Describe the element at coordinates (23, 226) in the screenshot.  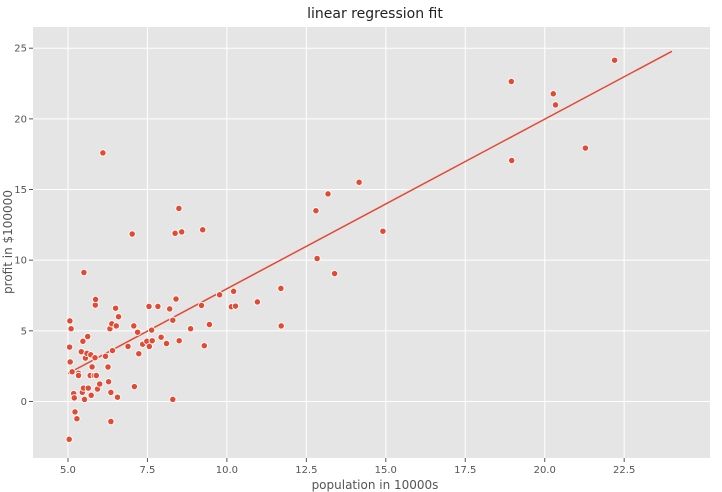
I see `y-axis-ticks: 0 5 10 15 20 25` at that location.